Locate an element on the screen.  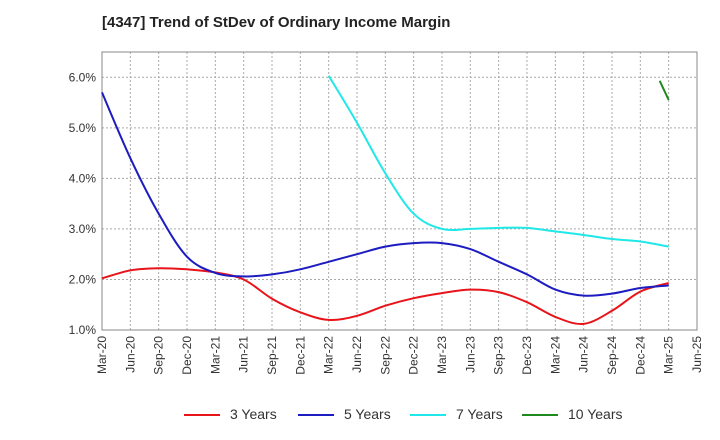
legend-label: 7 Years is located at coordinates (479, 414).